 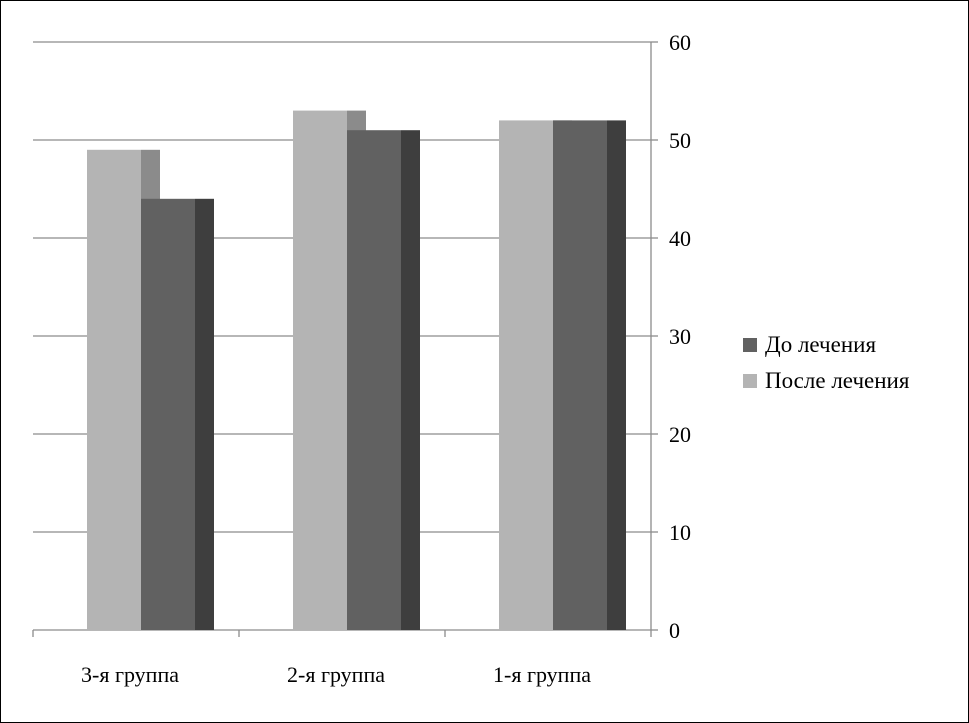 I want to click on legend-item-after: После лечения, so click(x=826, y=381).